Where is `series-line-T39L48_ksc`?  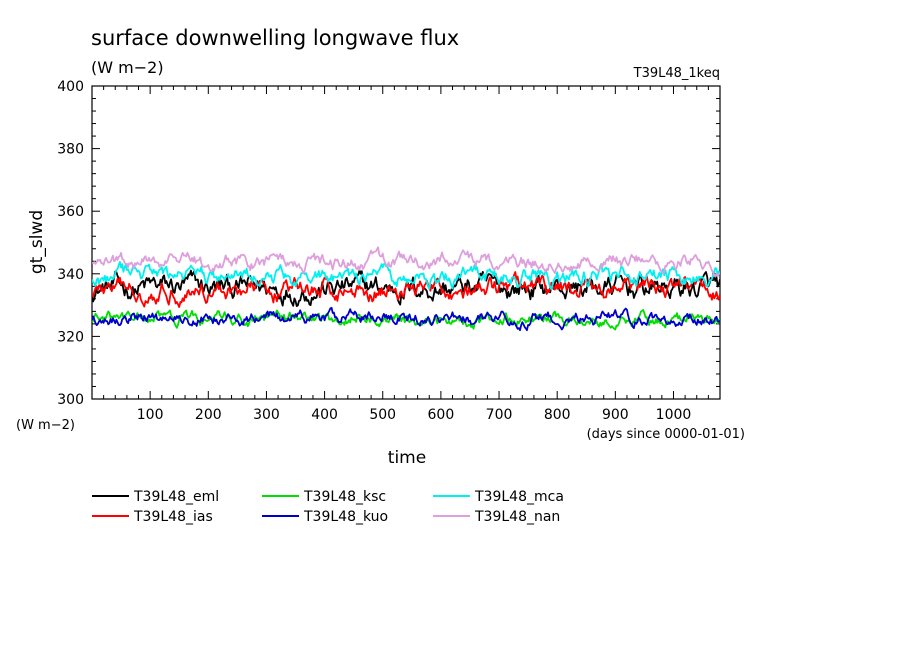 series-line-T39L48_ksc is located at coordinates (406, 320).